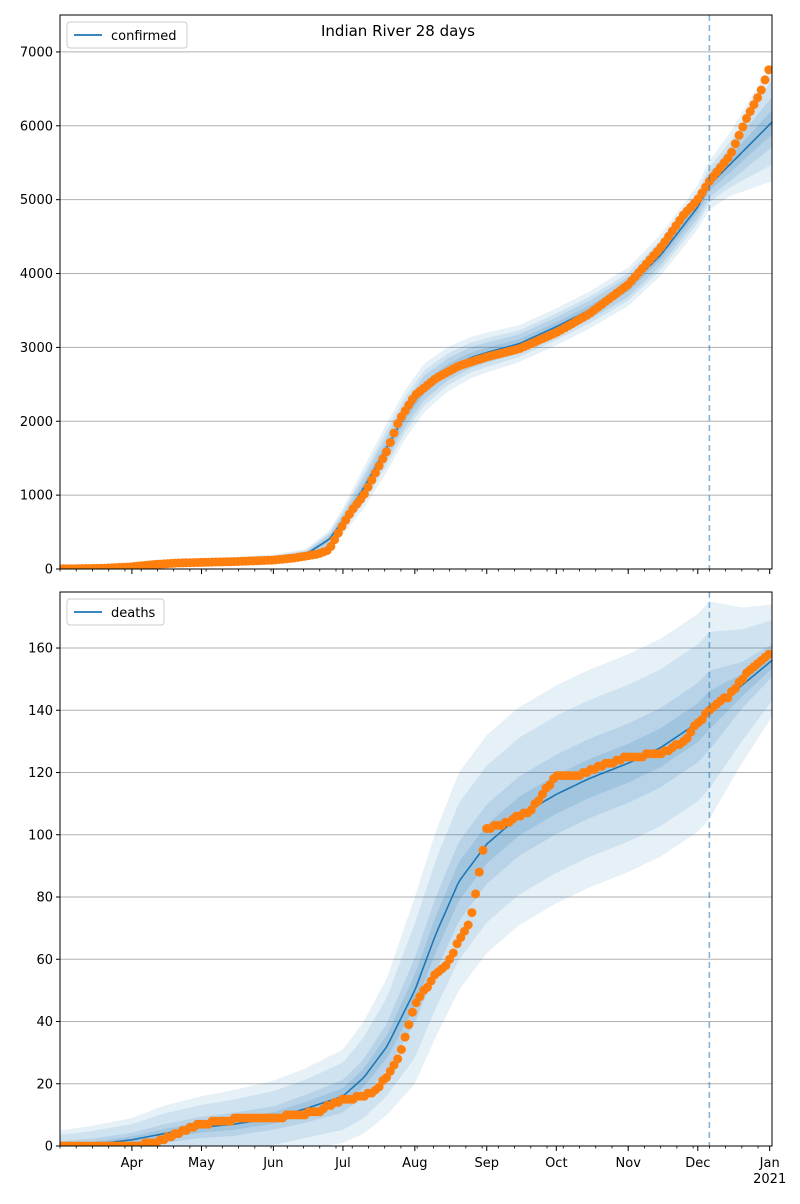  I want to click on confirmed-ytick-label: 3000, so click(36, 348).